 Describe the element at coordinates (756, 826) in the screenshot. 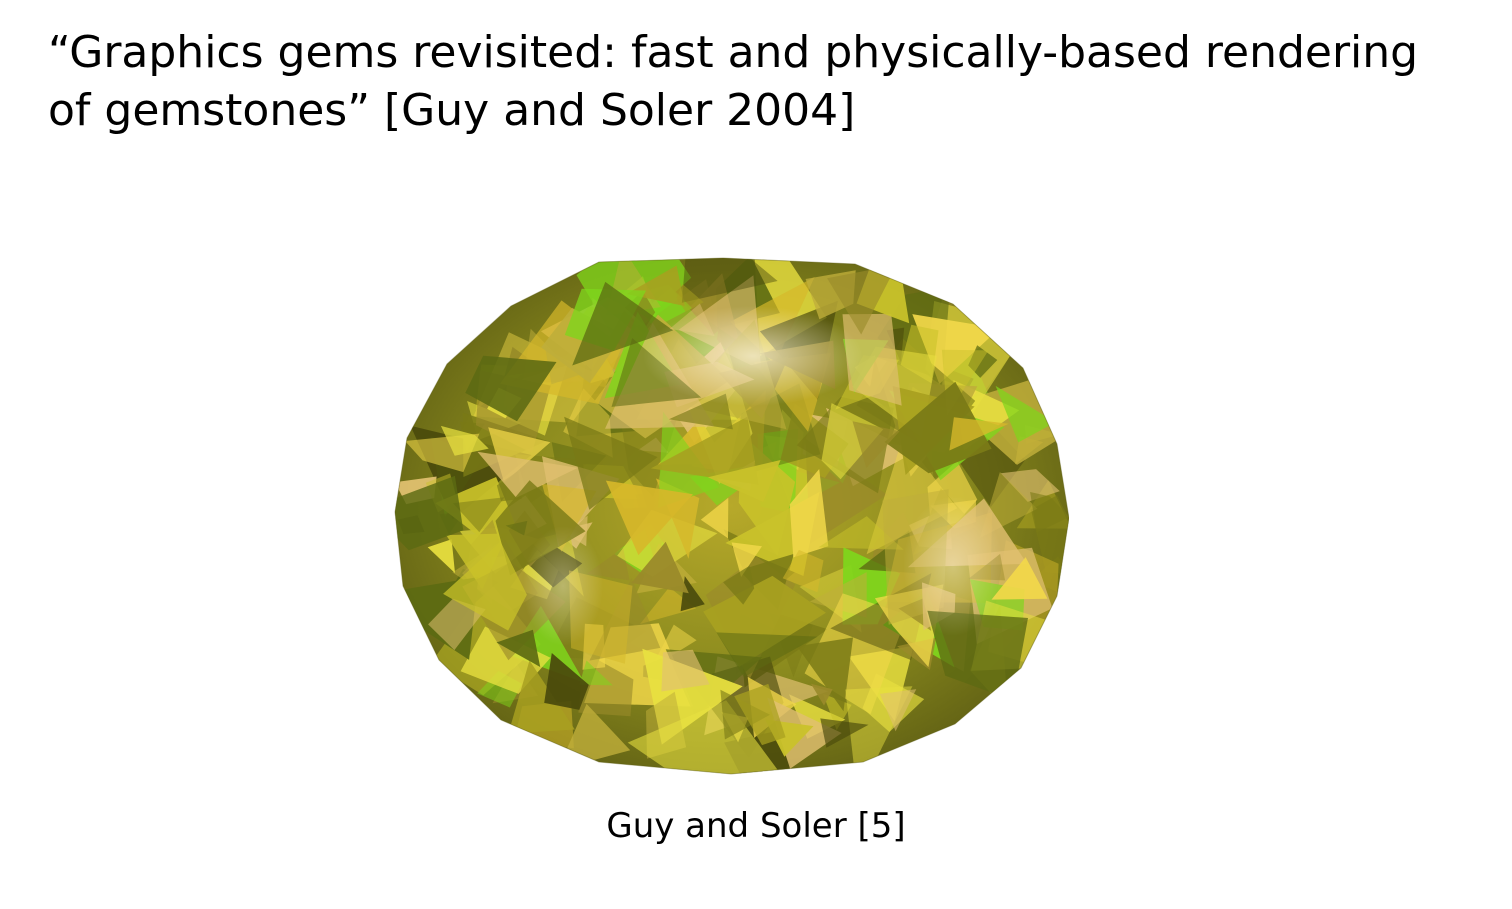

I see `figure-caption: Guy and Soler [5]` at that location.